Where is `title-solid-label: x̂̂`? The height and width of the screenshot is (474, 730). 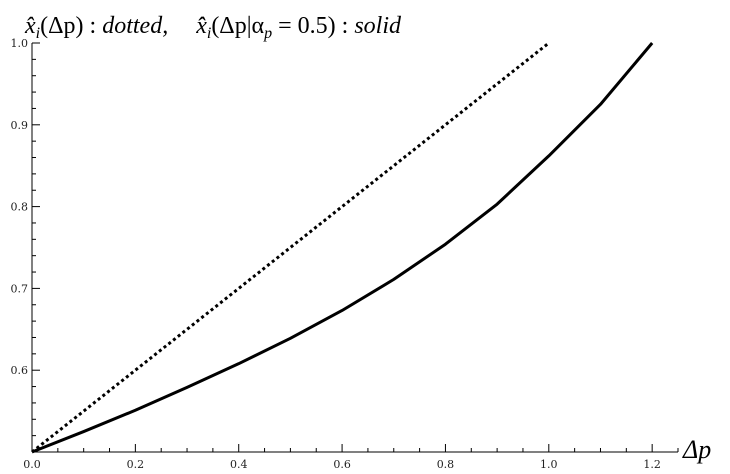 title-solid-label: x̂̂ is located at coordinates (201, 26).